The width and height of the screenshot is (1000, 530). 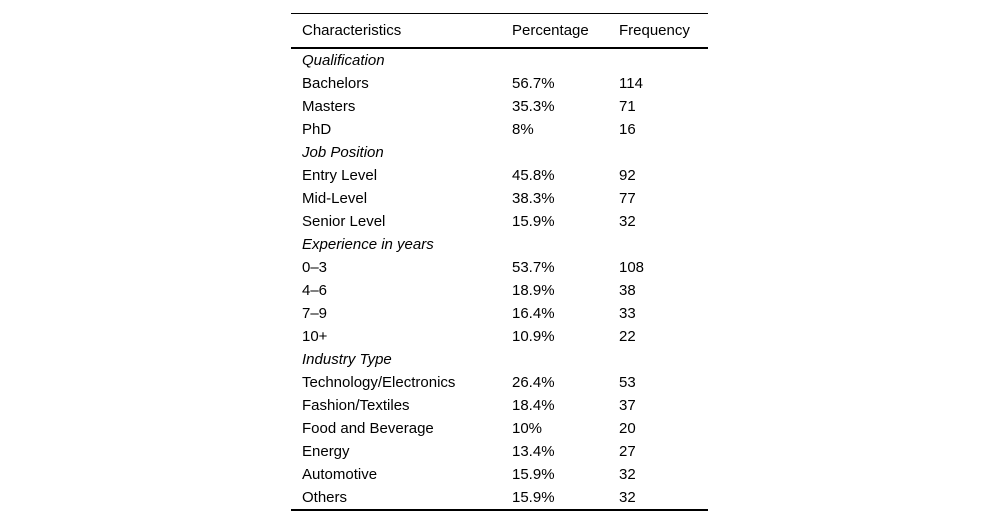 What do you see at coordinates (499, 152) in the screenshot?
I see `section-row: Job Position` at bounding box center [499, 152].